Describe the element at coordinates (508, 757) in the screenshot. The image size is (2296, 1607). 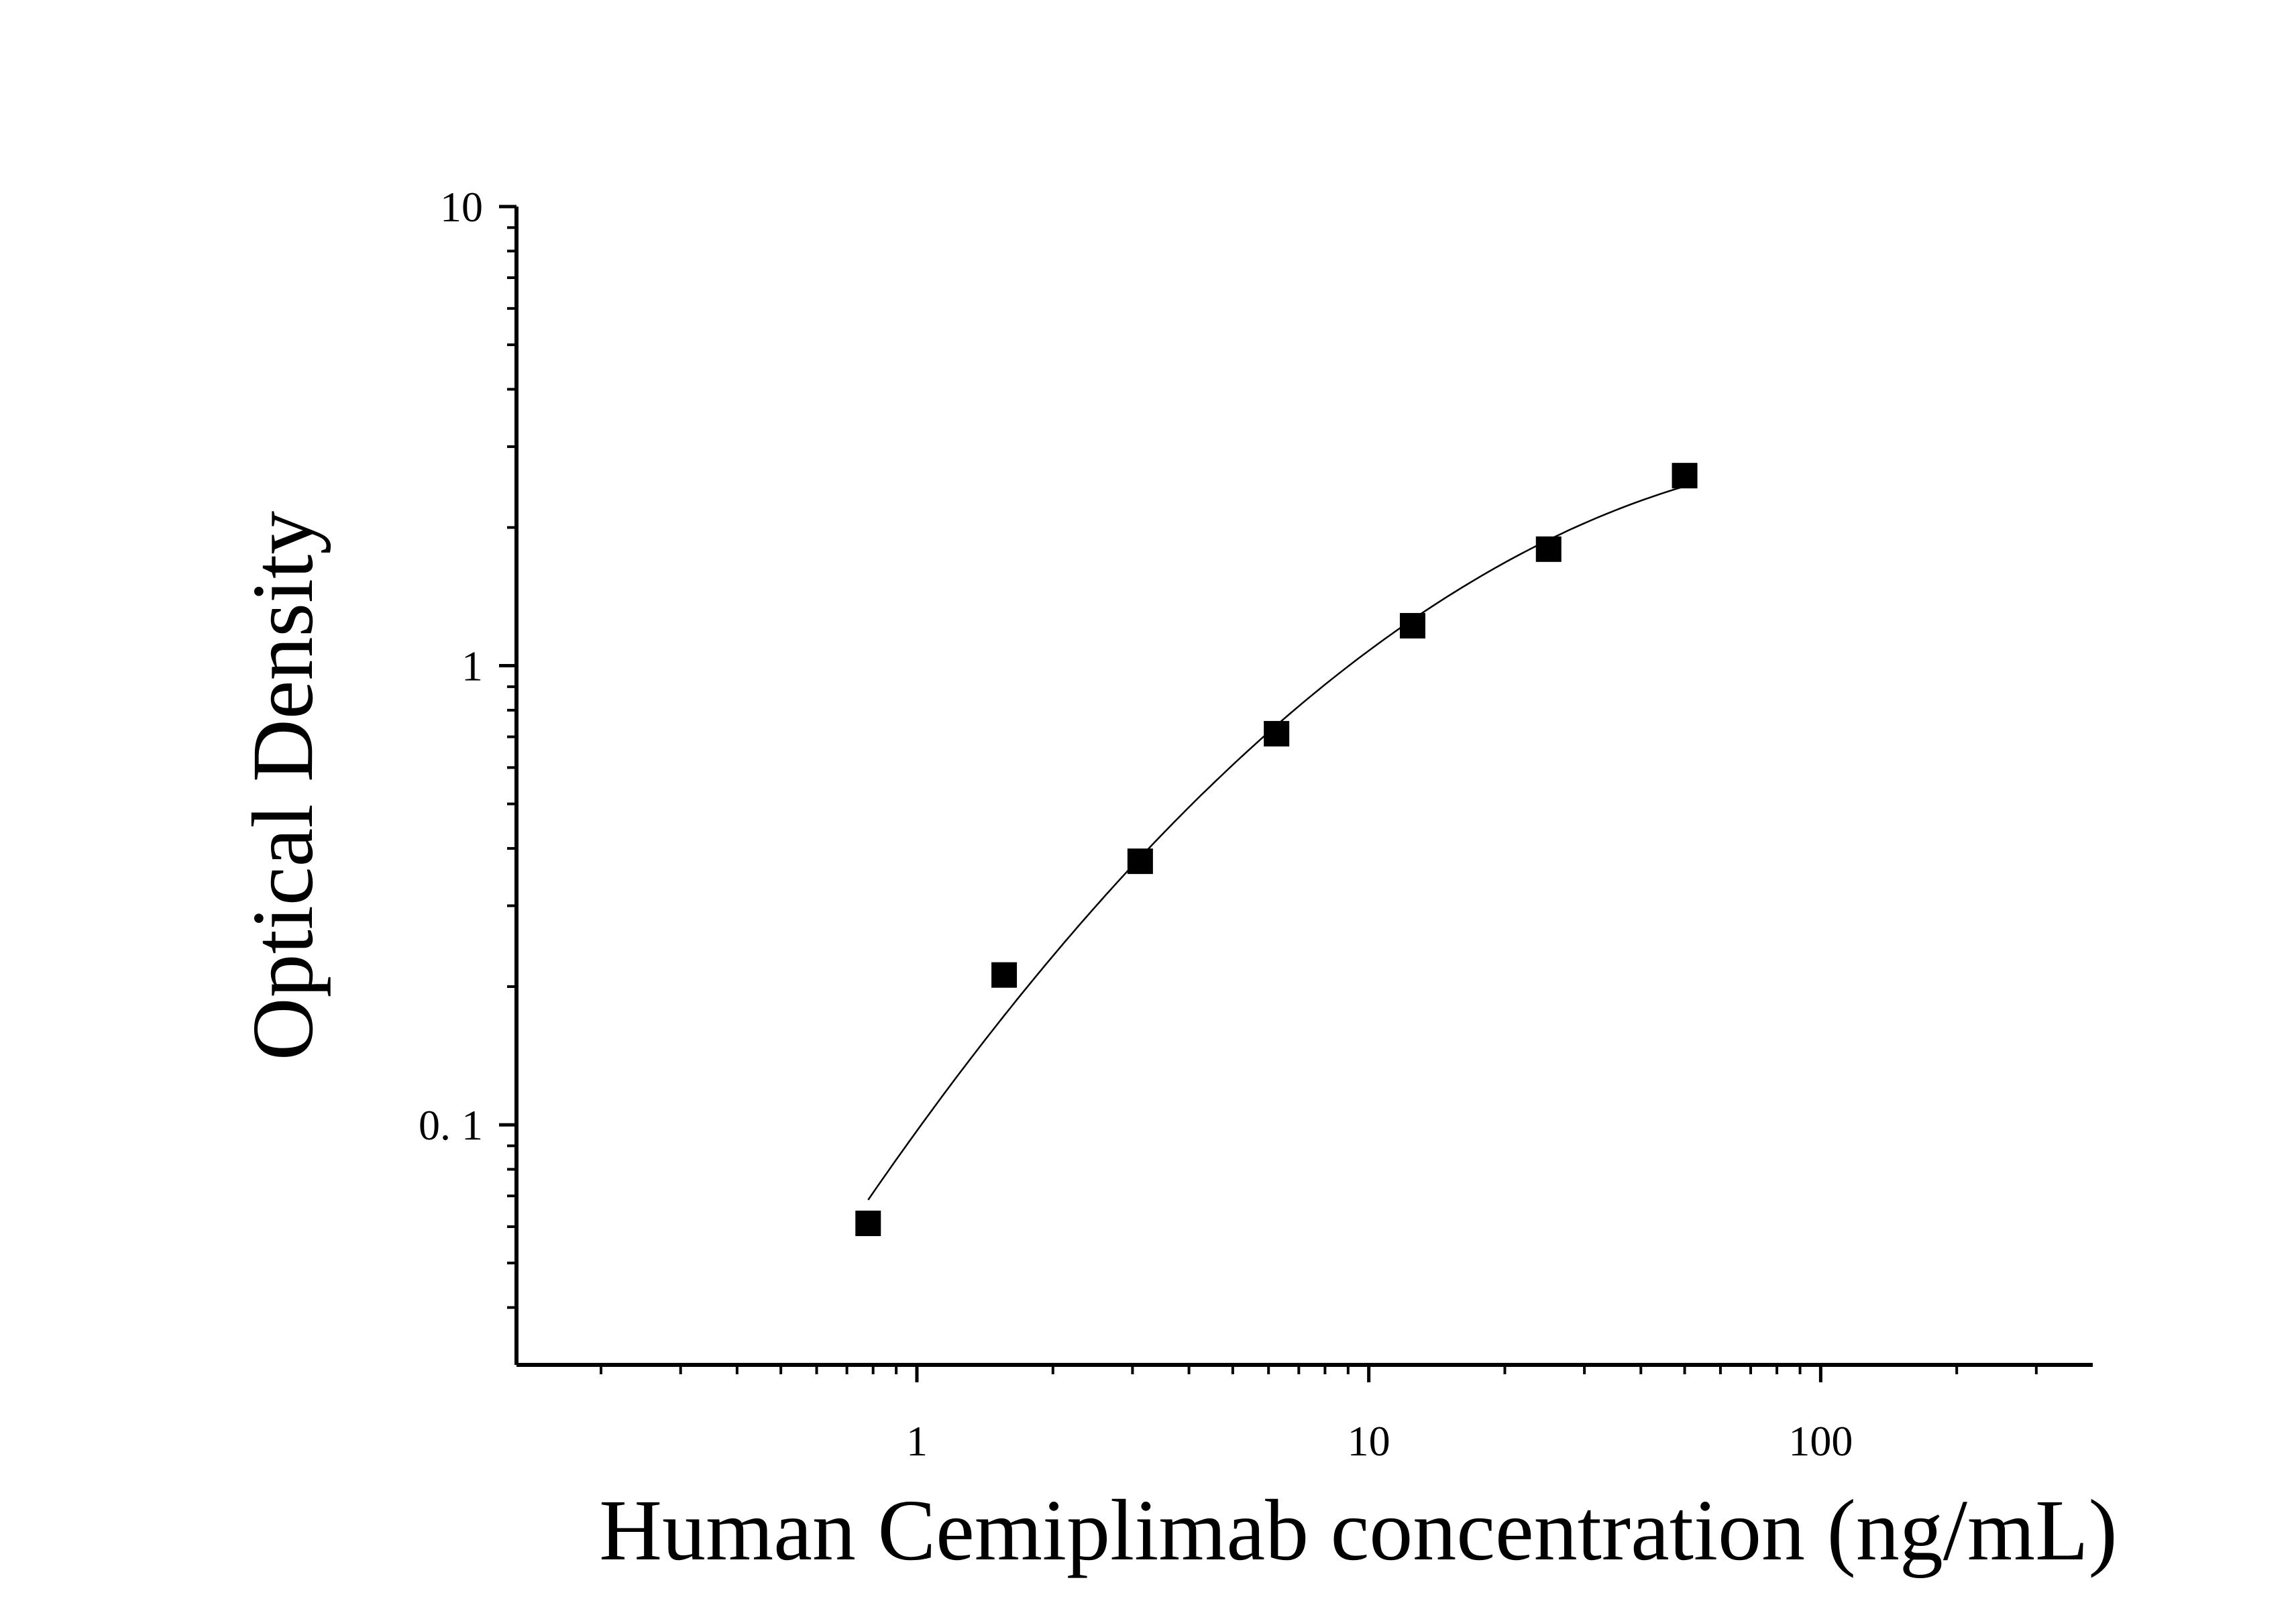
I see `y-ticks` at that location.